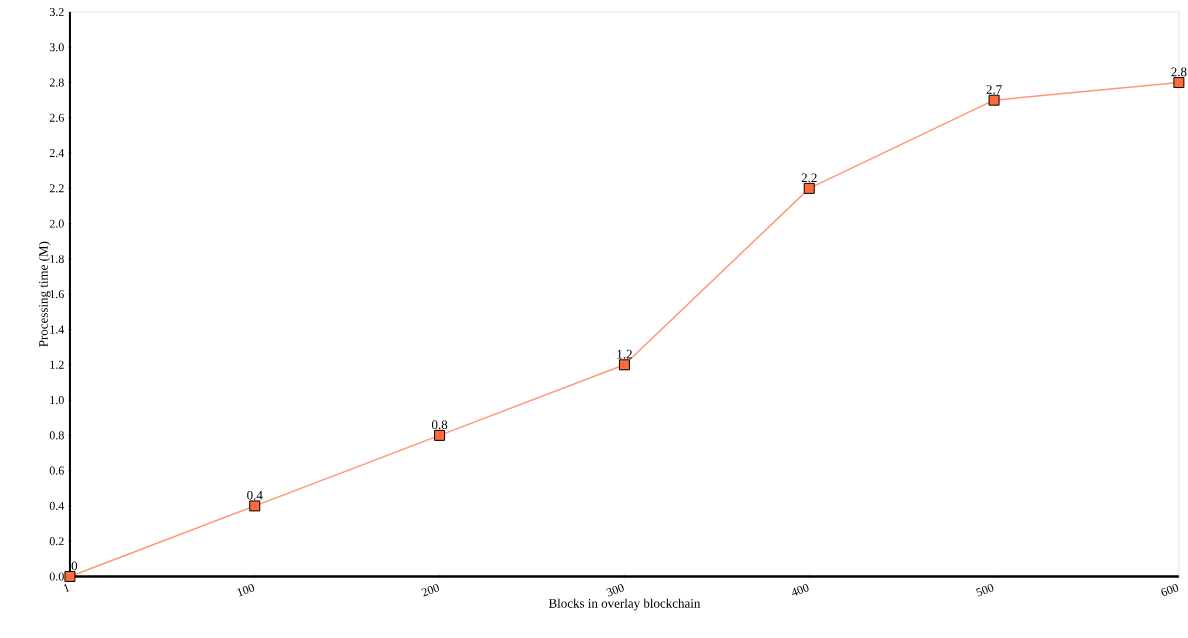  Describe the element at coordinates (985, 590) in the screenshot. I see `x-tick-label: 500` at that location.